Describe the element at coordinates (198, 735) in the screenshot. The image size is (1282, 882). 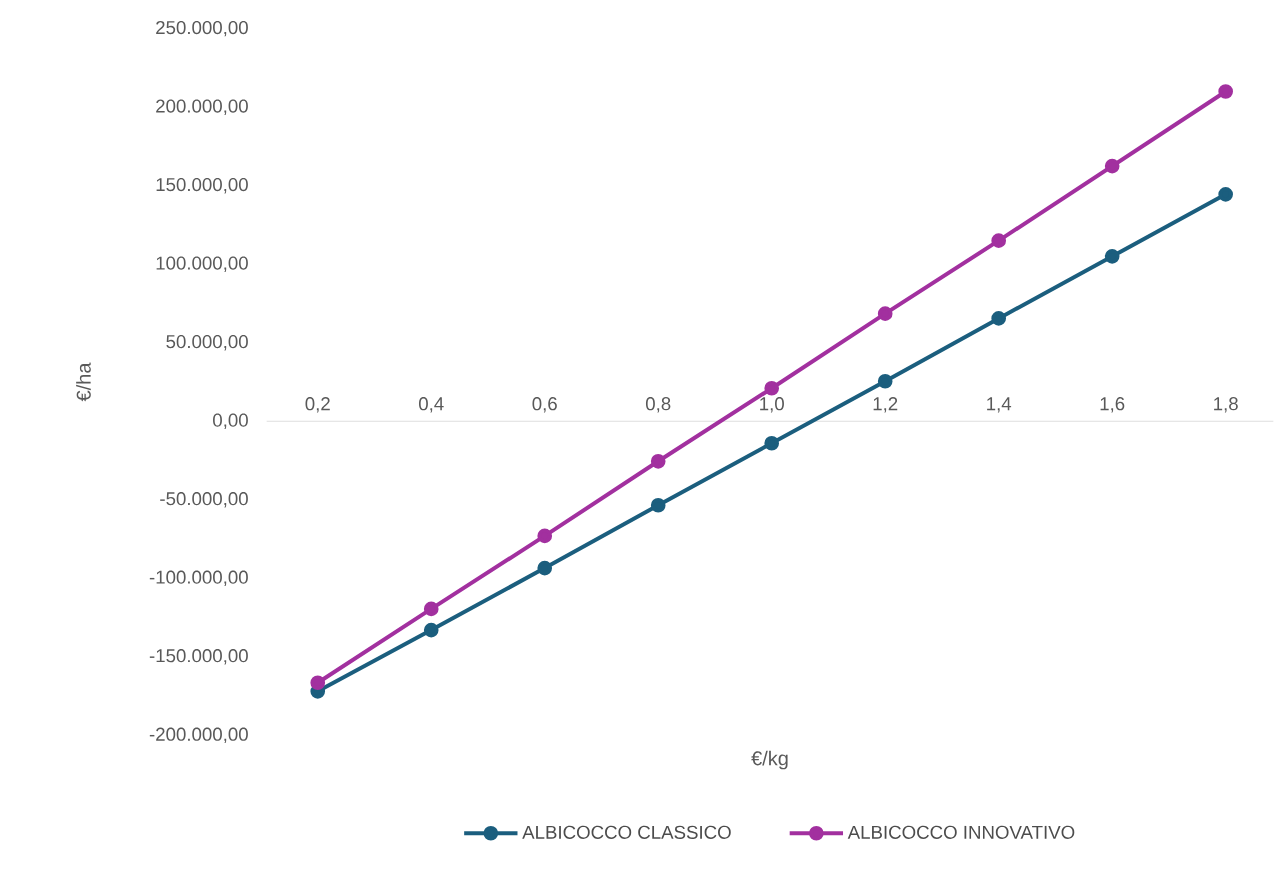
I see `y-tick-label: -200.000,00` at that location.